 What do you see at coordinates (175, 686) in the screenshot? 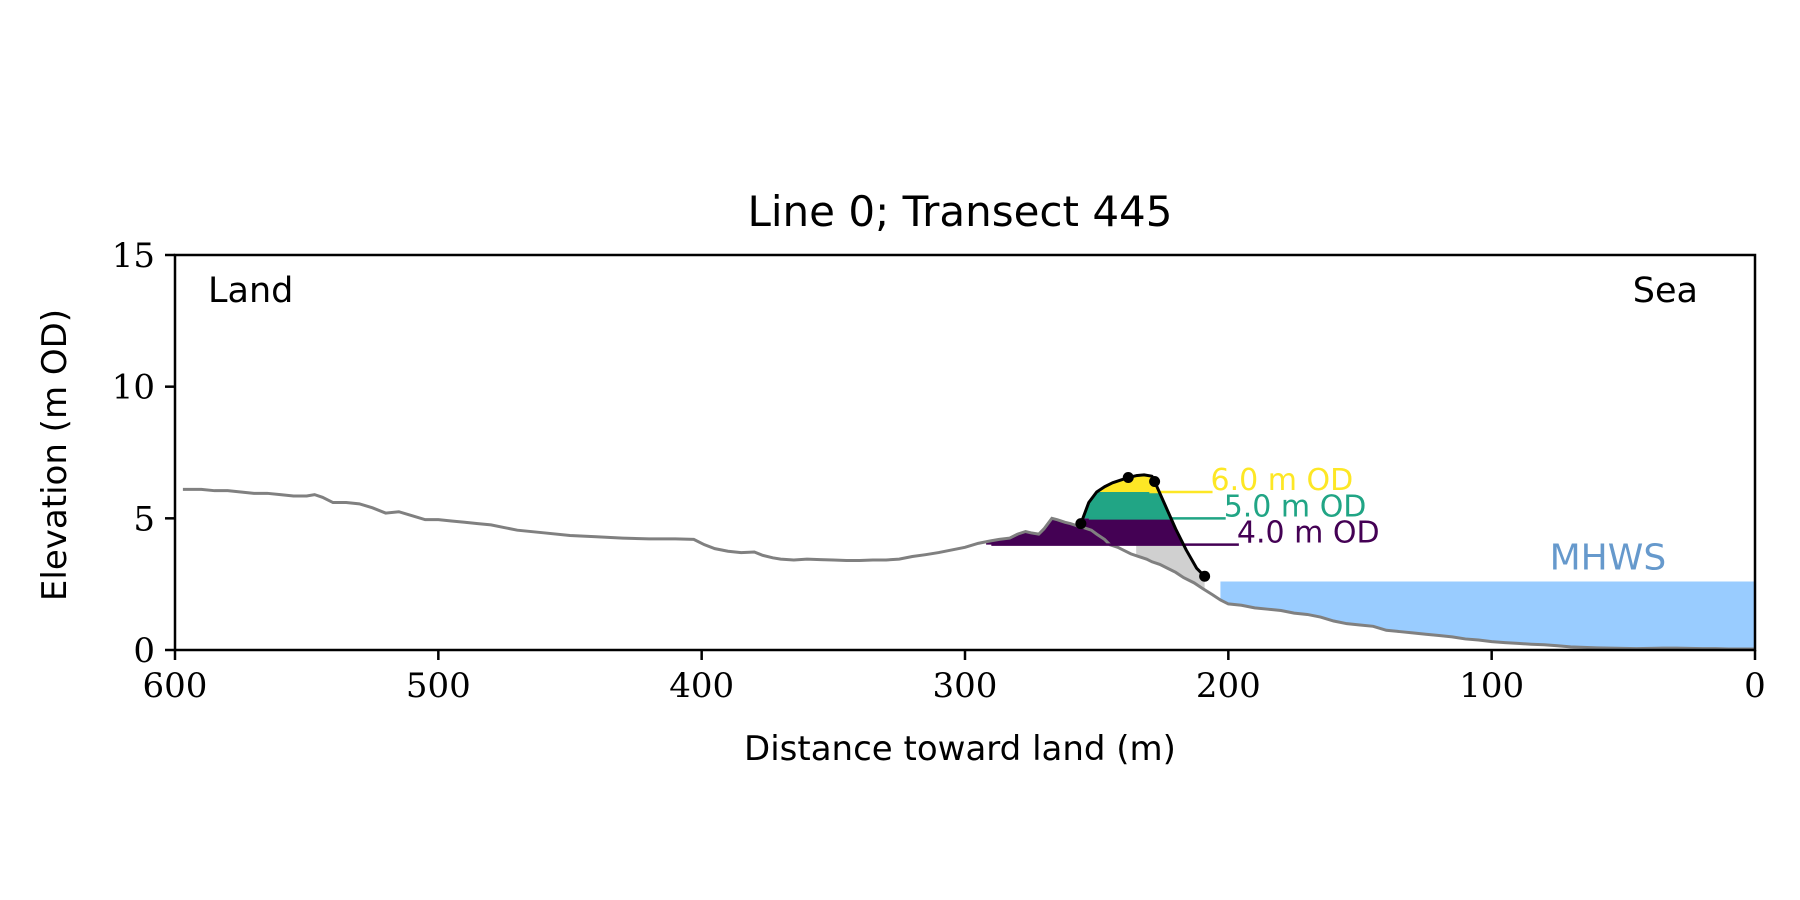
I see `x-tick-label-0: 600` at bounding box center [175, 686].